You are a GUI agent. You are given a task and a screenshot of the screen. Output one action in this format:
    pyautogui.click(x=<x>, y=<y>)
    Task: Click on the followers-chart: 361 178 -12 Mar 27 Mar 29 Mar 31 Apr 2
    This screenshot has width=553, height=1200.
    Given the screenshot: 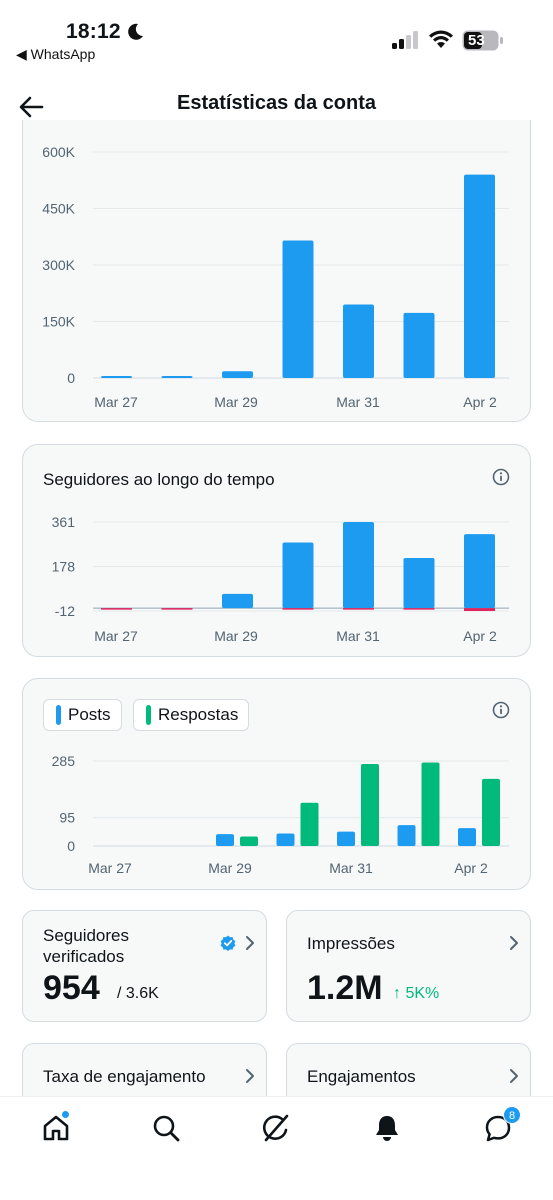 What is the action you would take?
    pyautogui.click(x=280, y=579)
    